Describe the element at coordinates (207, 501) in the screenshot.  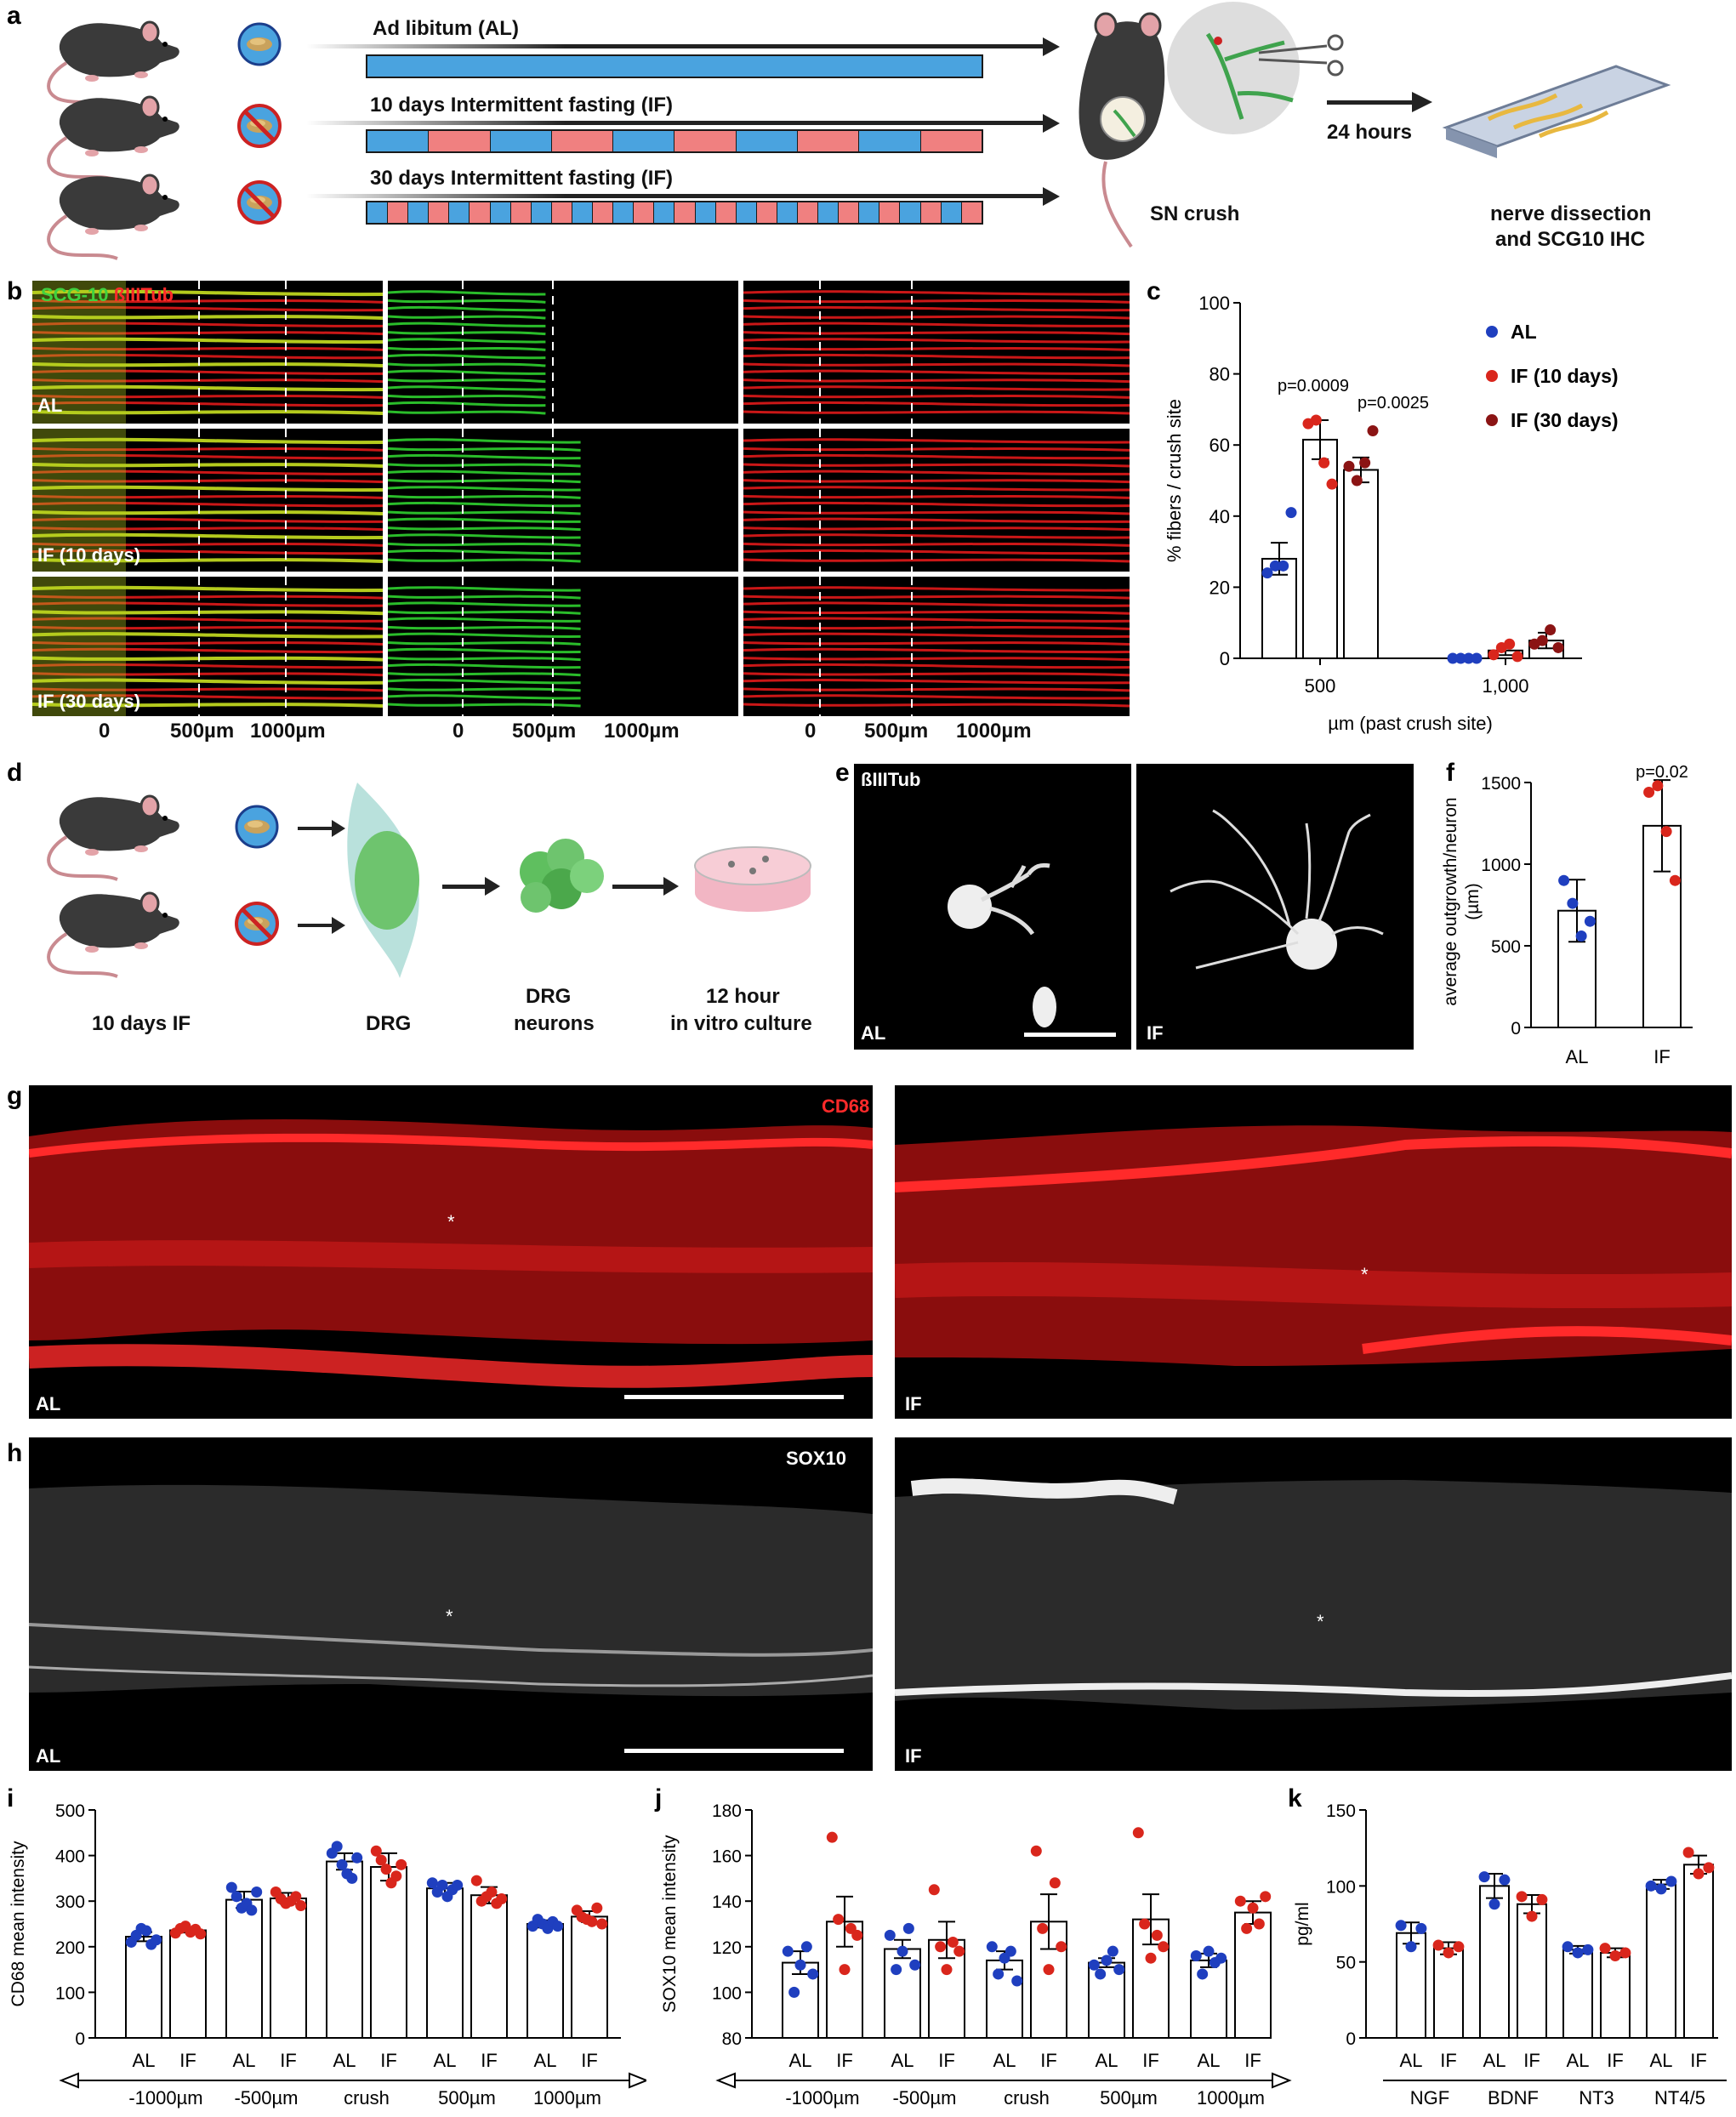
I see `micrograph-b-merge` at that location.